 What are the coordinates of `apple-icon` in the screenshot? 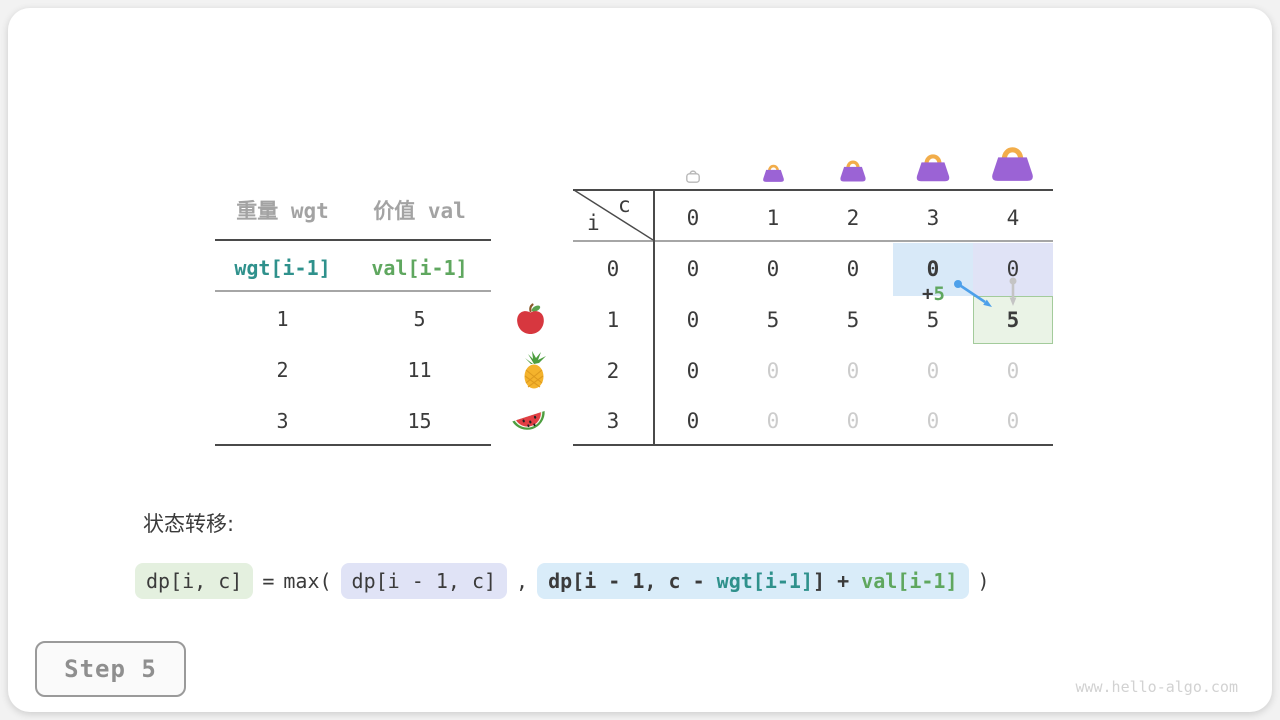 It's located at (530, 318).